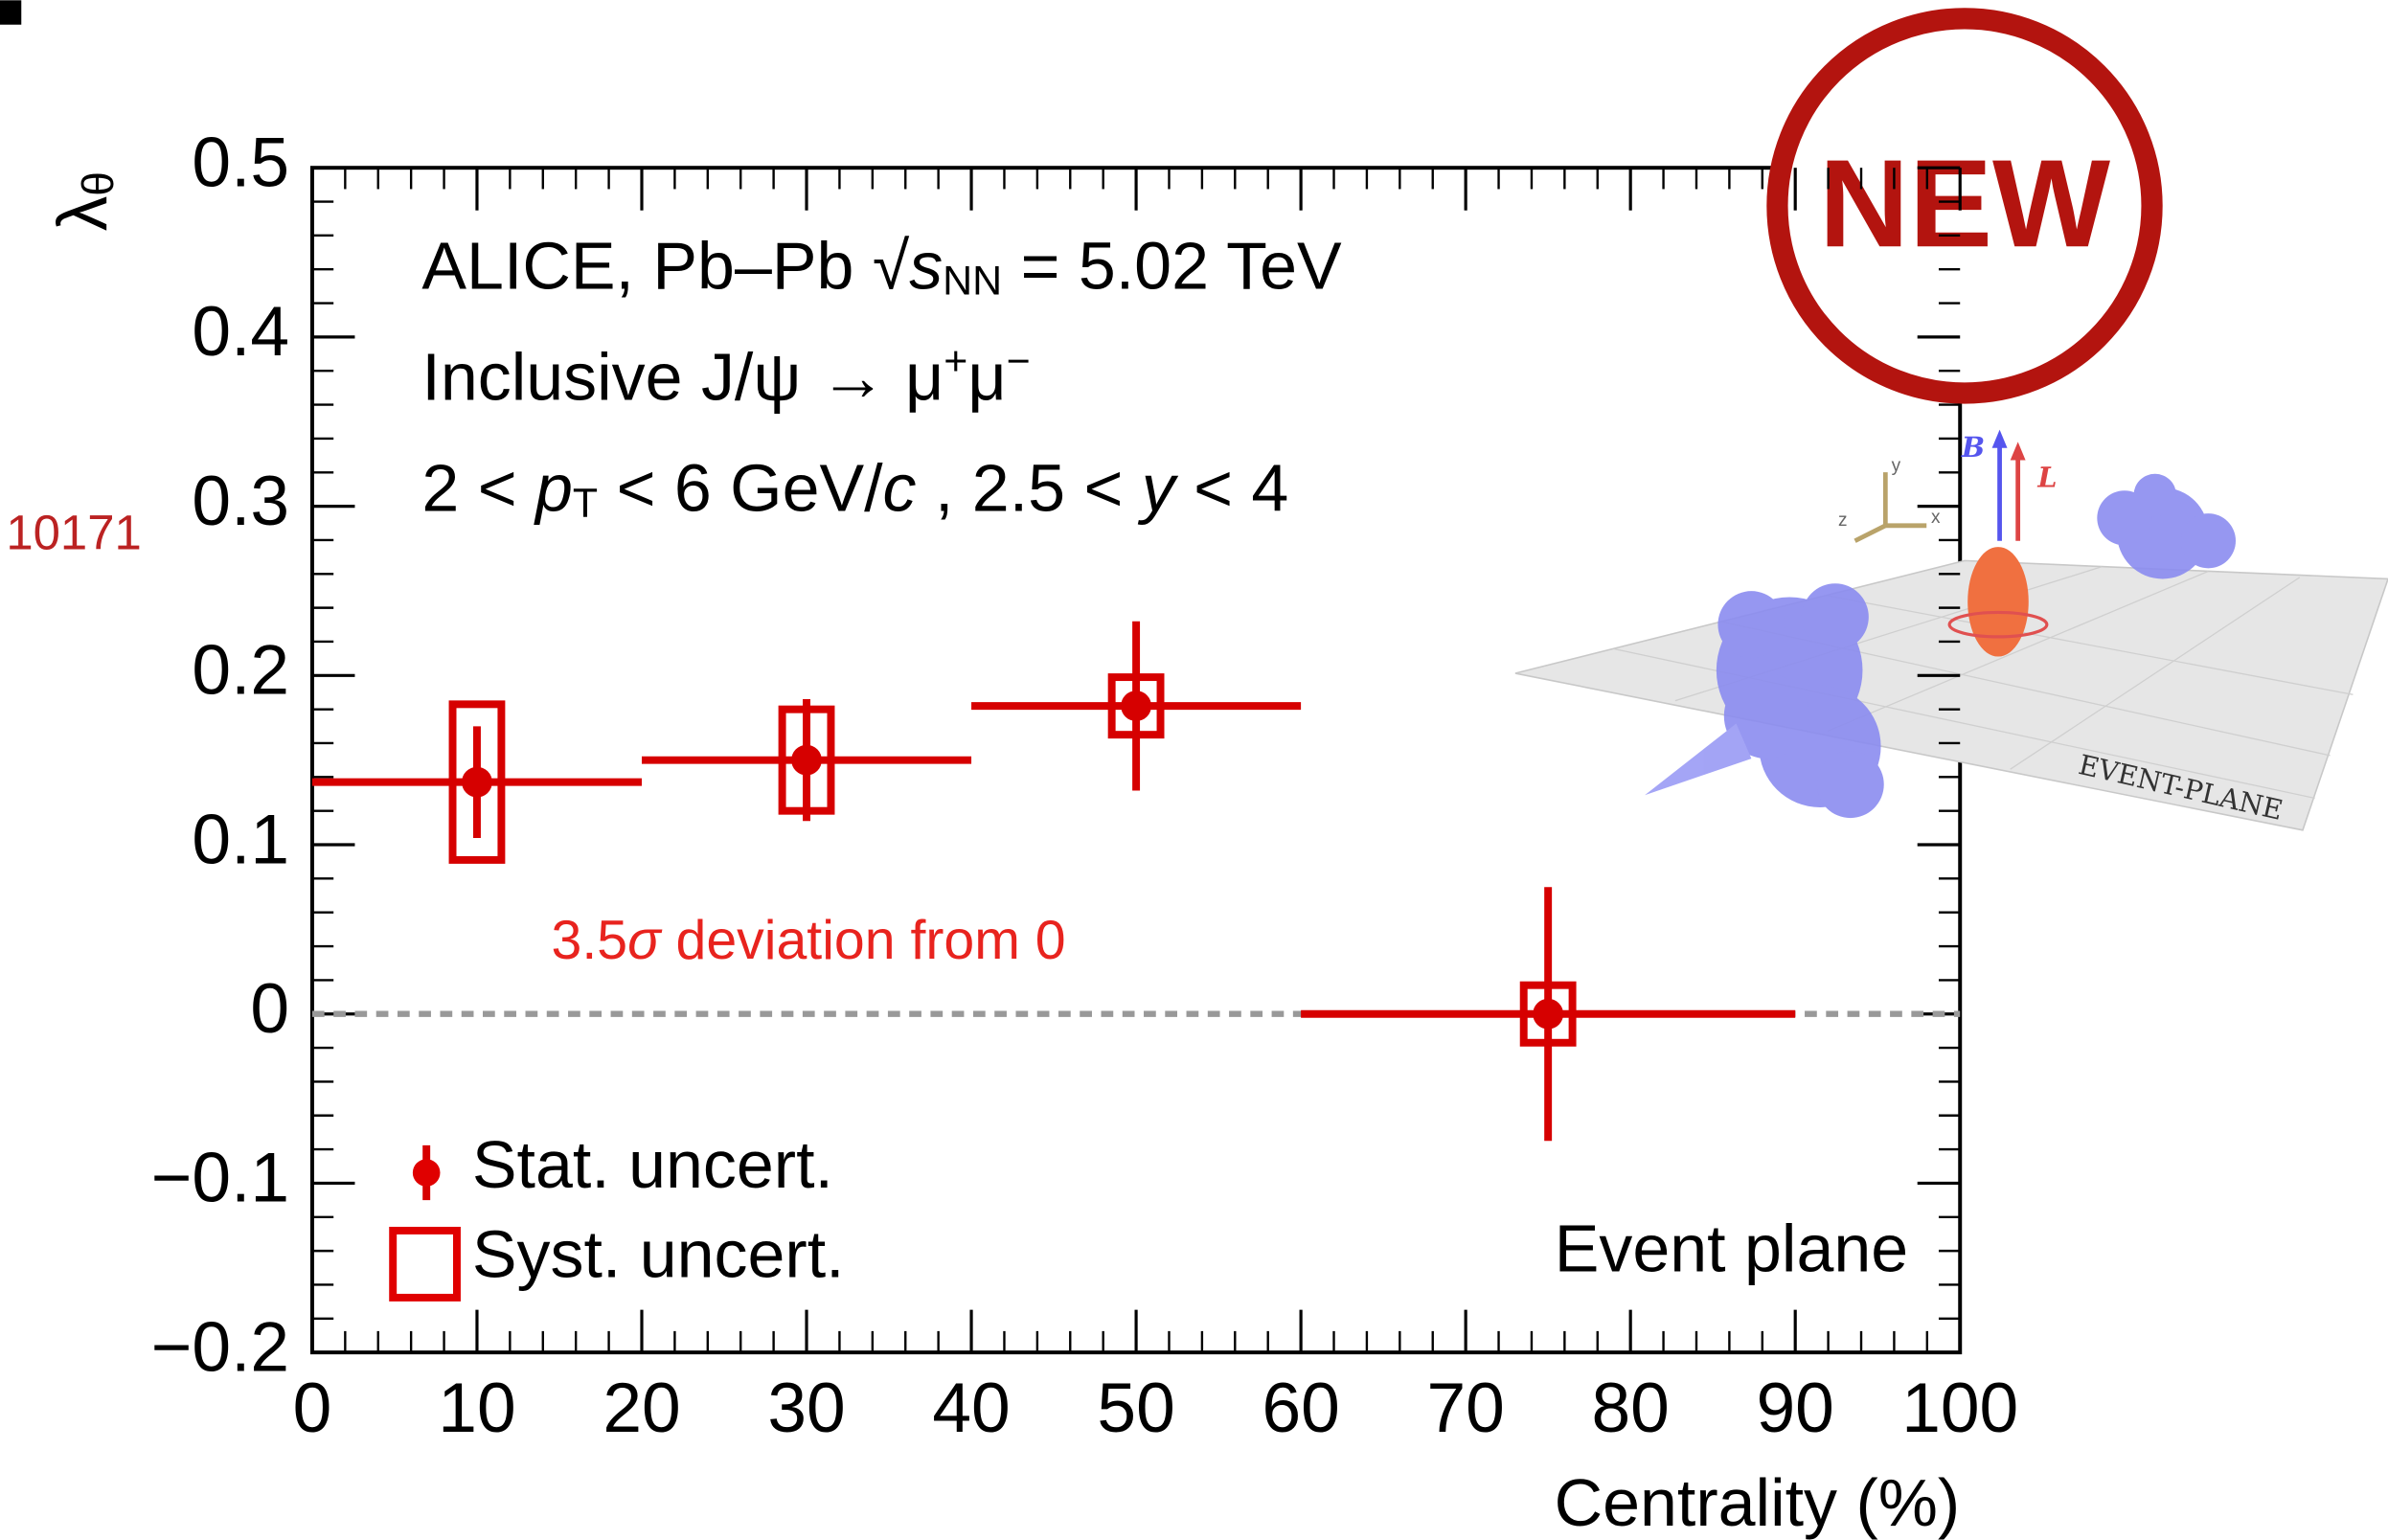 Image resolution: width=2388 pixels, height=1540 pixels. What do you see at coordinates (1897, 466) in the screenshot?
I see `illustration-label: y` at bounding box center [1897, 466].